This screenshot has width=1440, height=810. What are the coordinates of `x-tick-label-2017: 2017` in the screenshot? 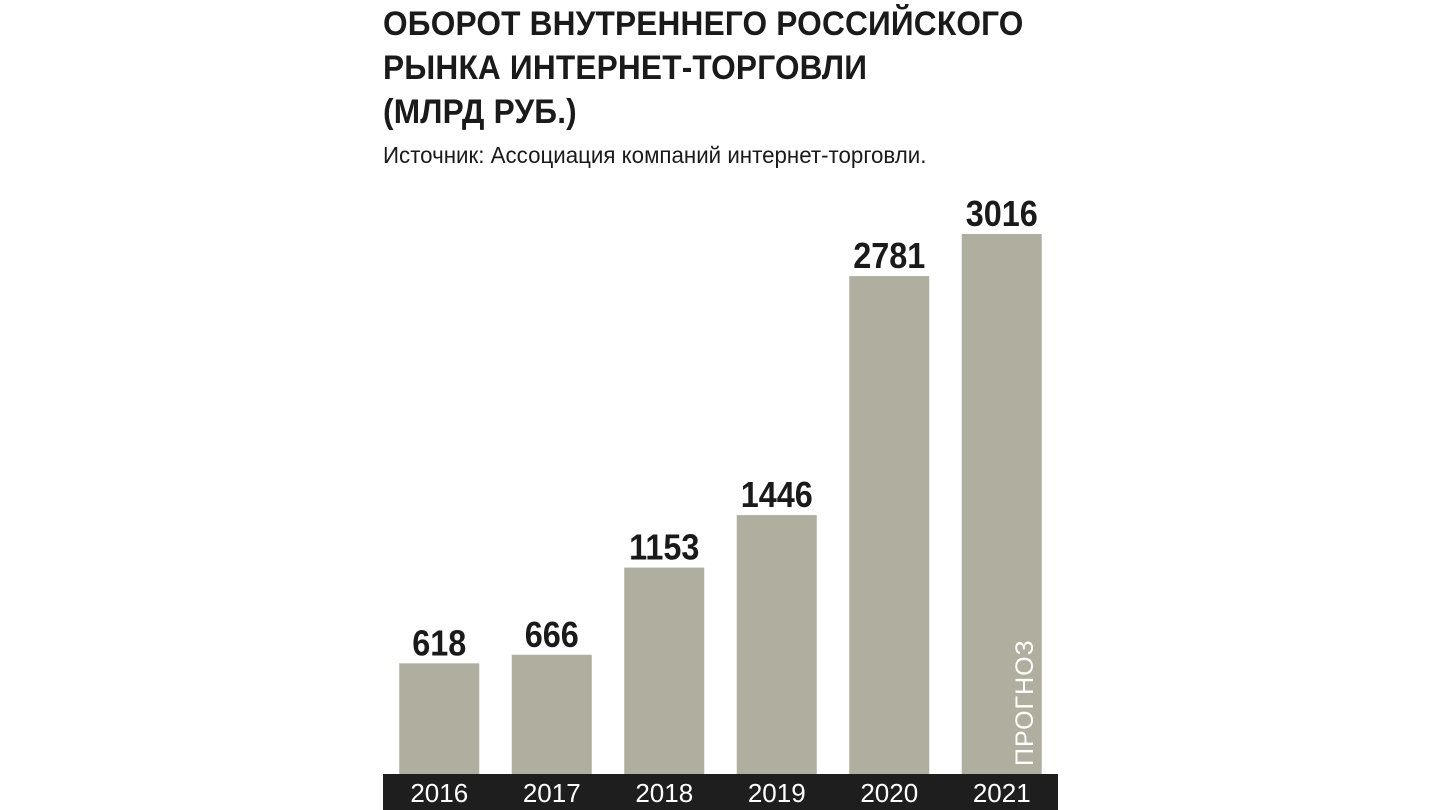 It's located at (552, 793).